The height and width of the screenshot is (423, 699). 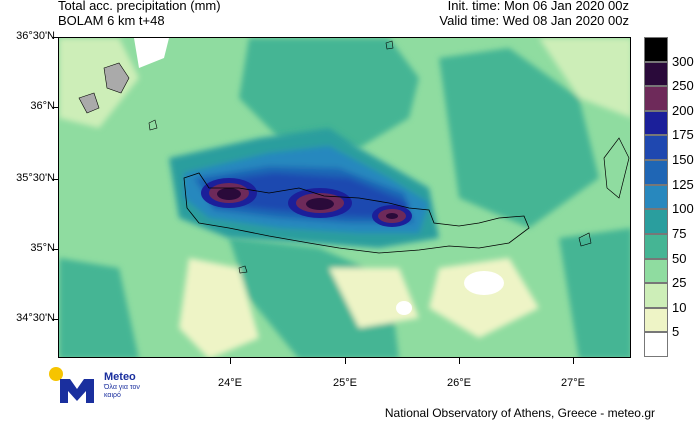 What do you see at coordinates (71, 385) in the screenshot?
I see `meteo-logo-icon` at bounding box center [71, 385].